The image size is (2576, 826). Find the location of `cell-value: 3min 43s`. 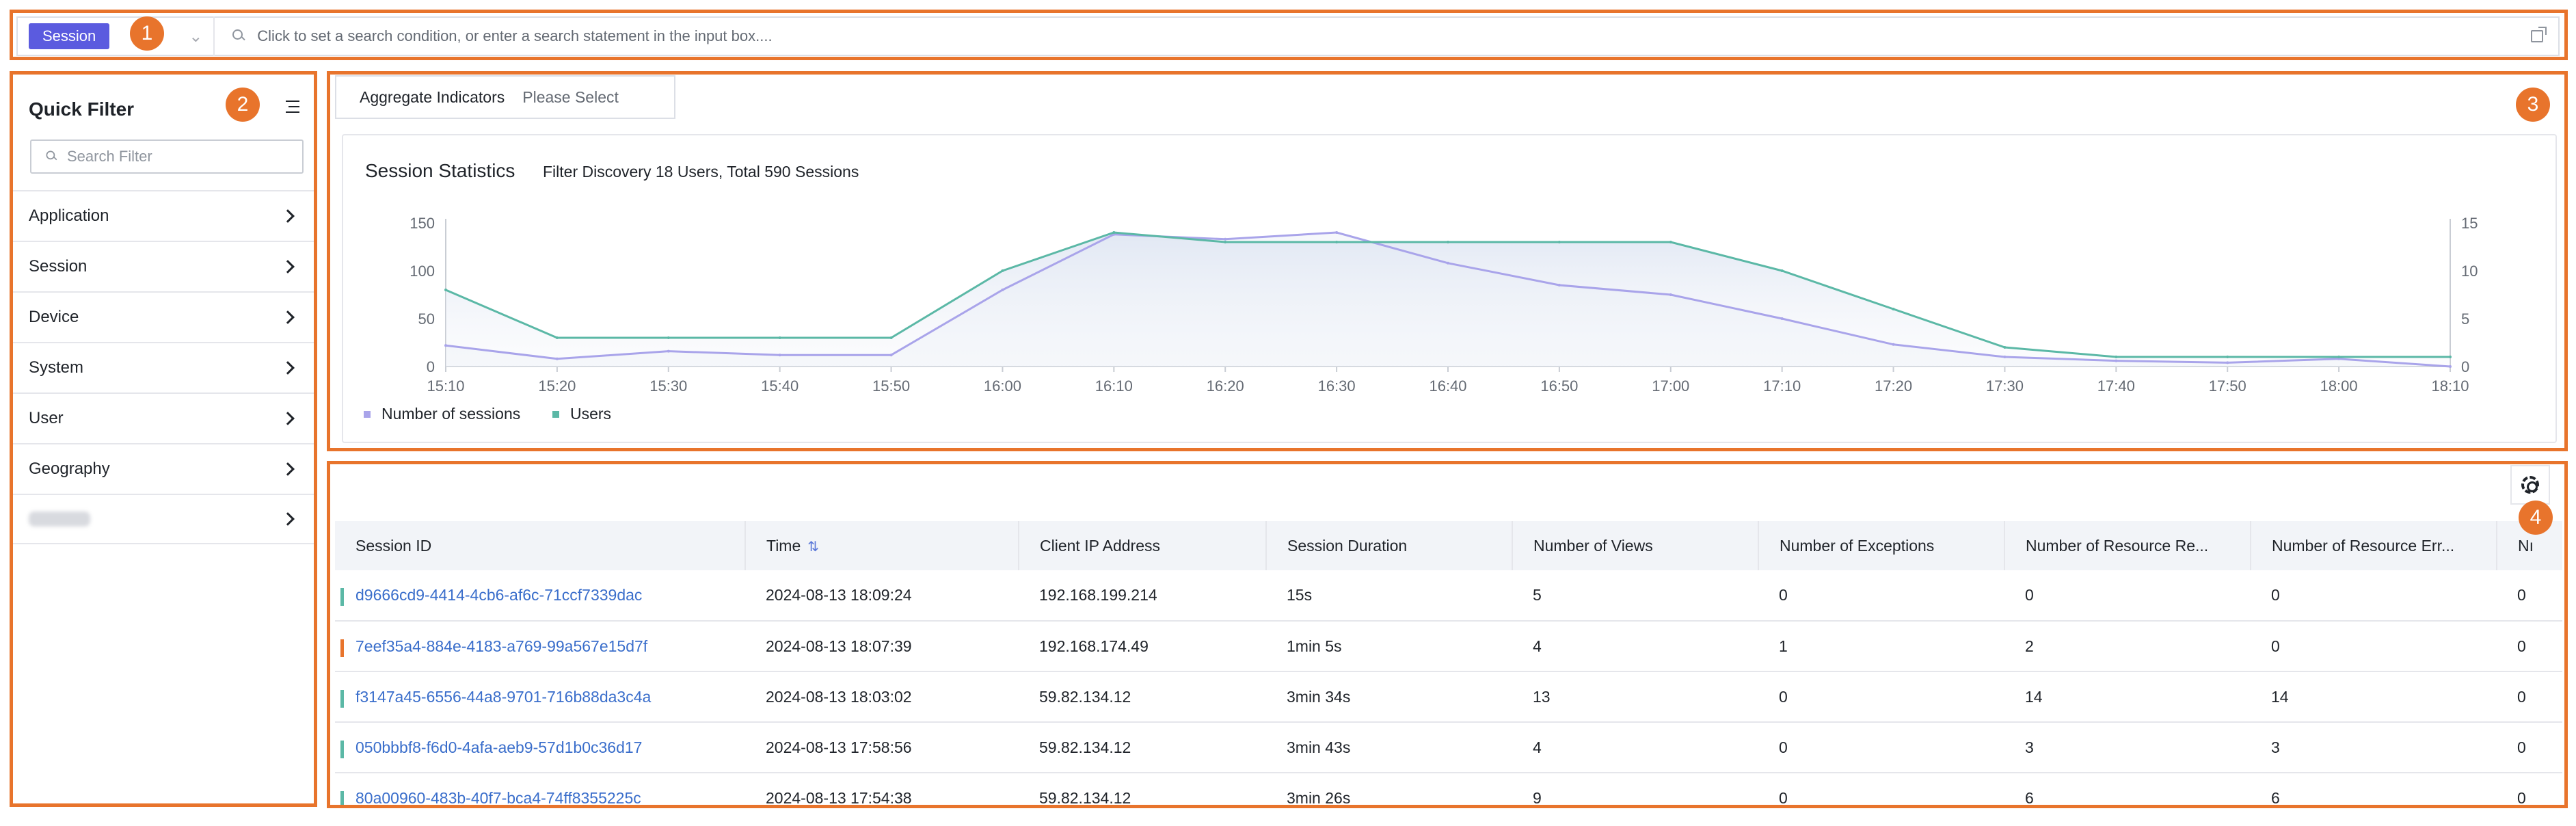

cell-value: 3min 43s is located at coordinates (1319, 747).